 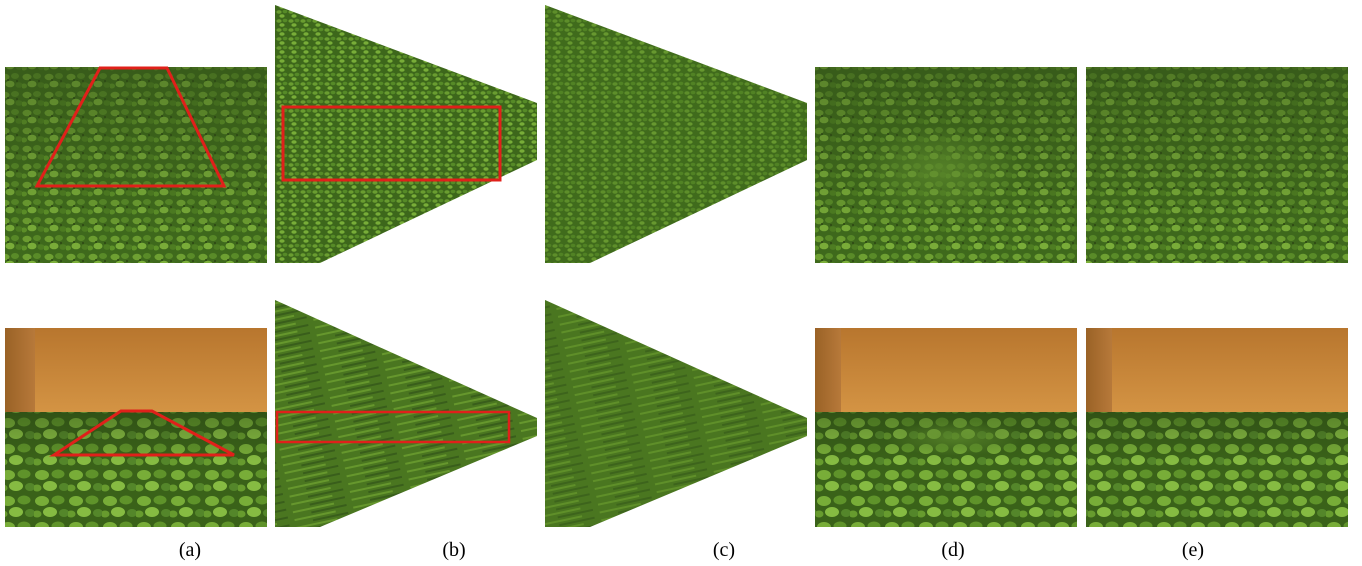 I want to click on panel-b-row1, so click(x=406, y=134).